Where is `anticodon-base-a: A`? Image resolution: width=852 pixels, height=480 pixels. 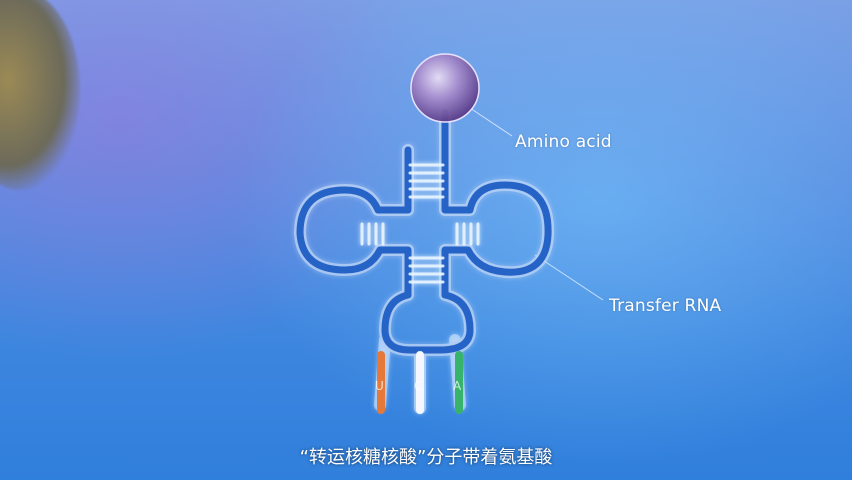 anticodon-base-a: A is located at coordinates (457, 386).